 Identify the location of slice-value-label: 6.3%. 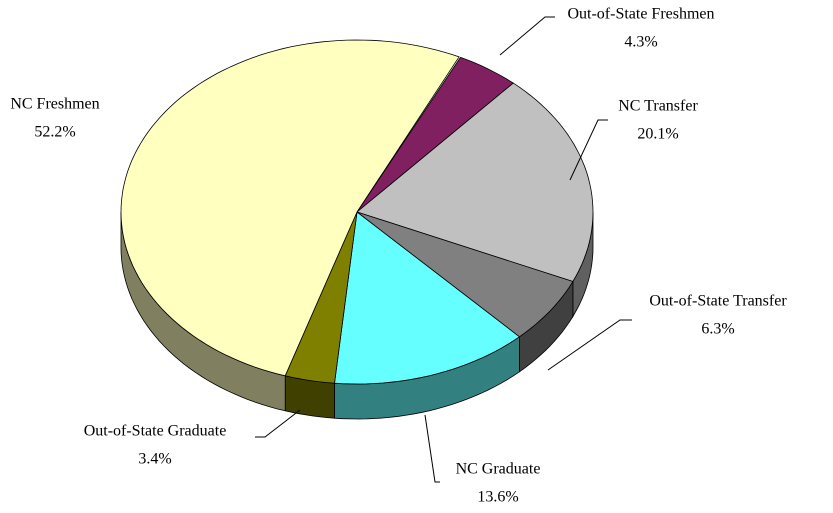
(717, 329).